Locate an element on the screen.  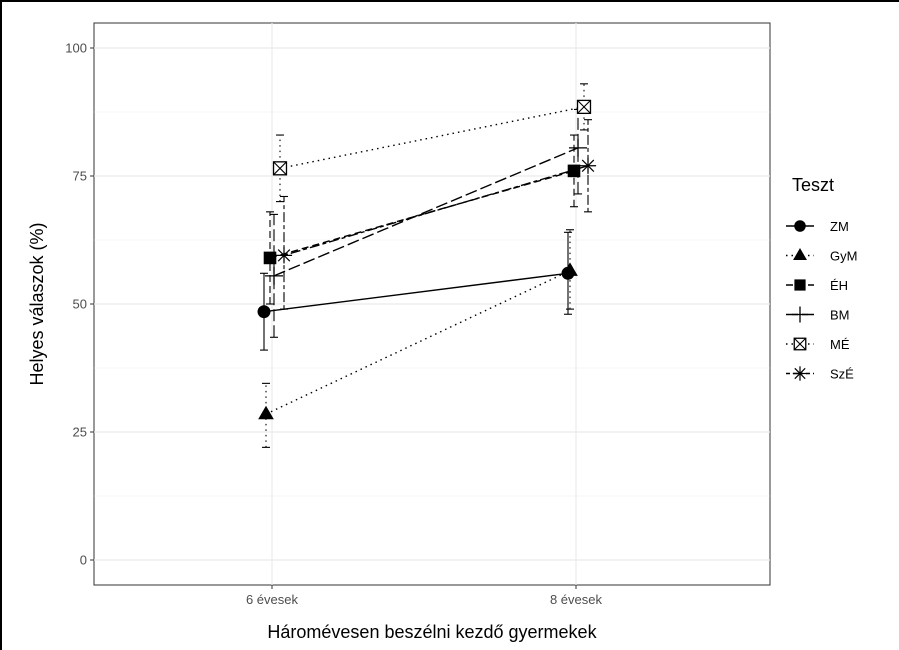
y-axis-title: Helyes válaszok (%) is located at coordinates (37, 303).